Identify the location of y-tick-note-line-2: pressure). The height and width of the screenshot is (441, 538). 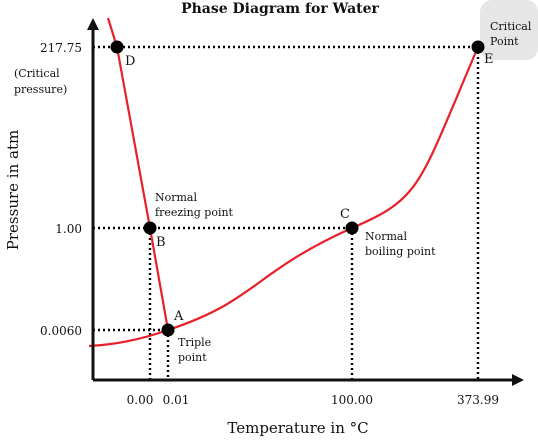
(40, 89).